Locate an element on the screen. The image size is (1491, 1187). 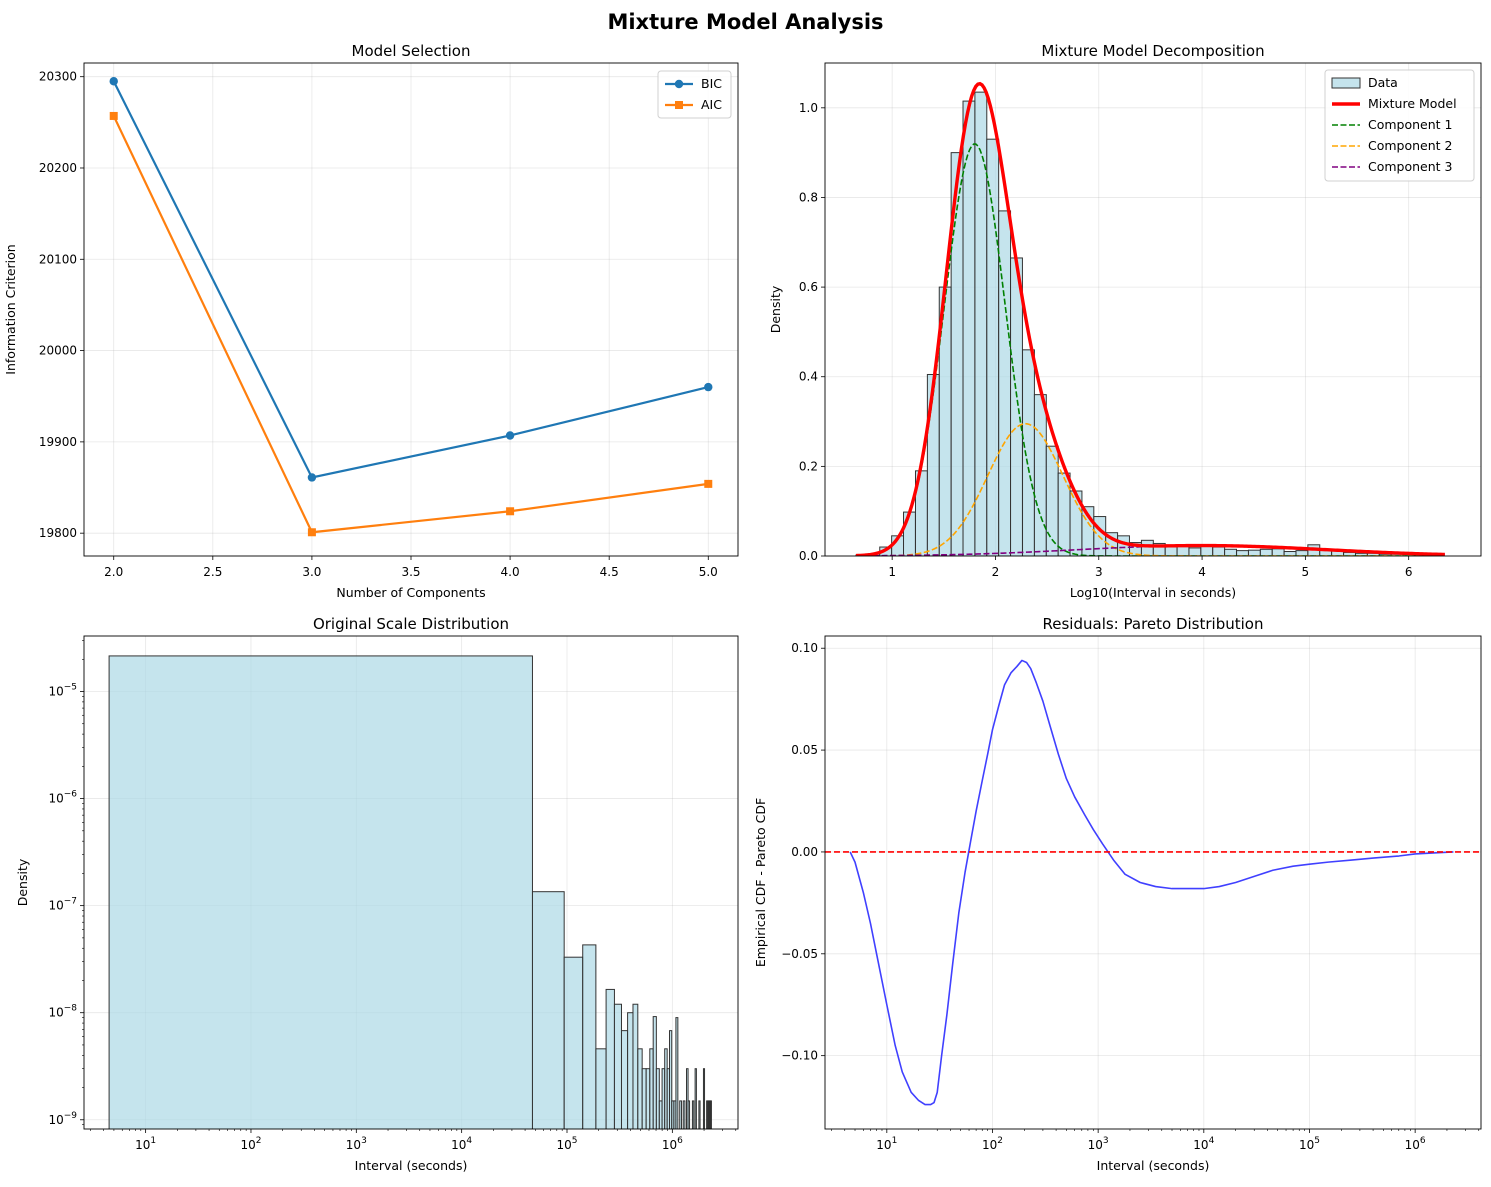
y-tick-label: 1.0 is located at coordinates (808, 108).